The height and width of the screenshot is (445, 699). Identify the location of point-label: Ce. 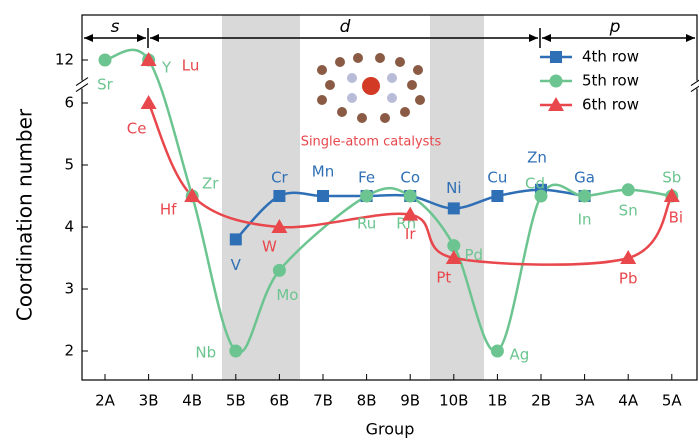
(137, 129).